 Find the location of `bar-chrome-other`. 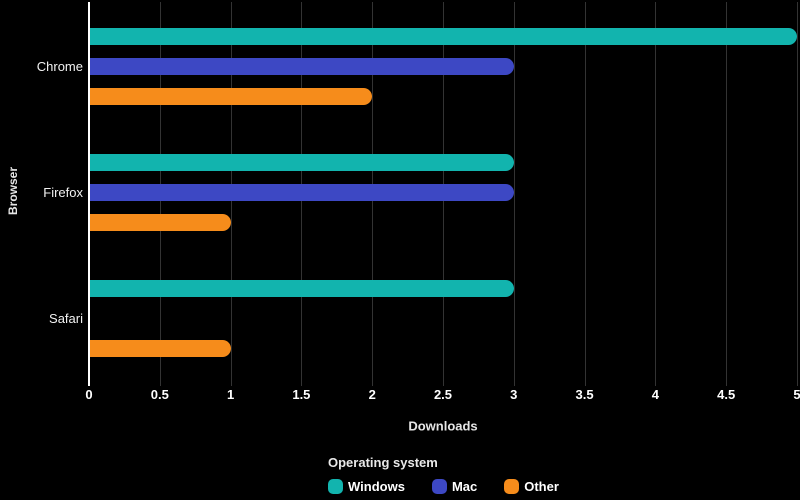

bar-chrome-other is located at coordinates (230, 96).